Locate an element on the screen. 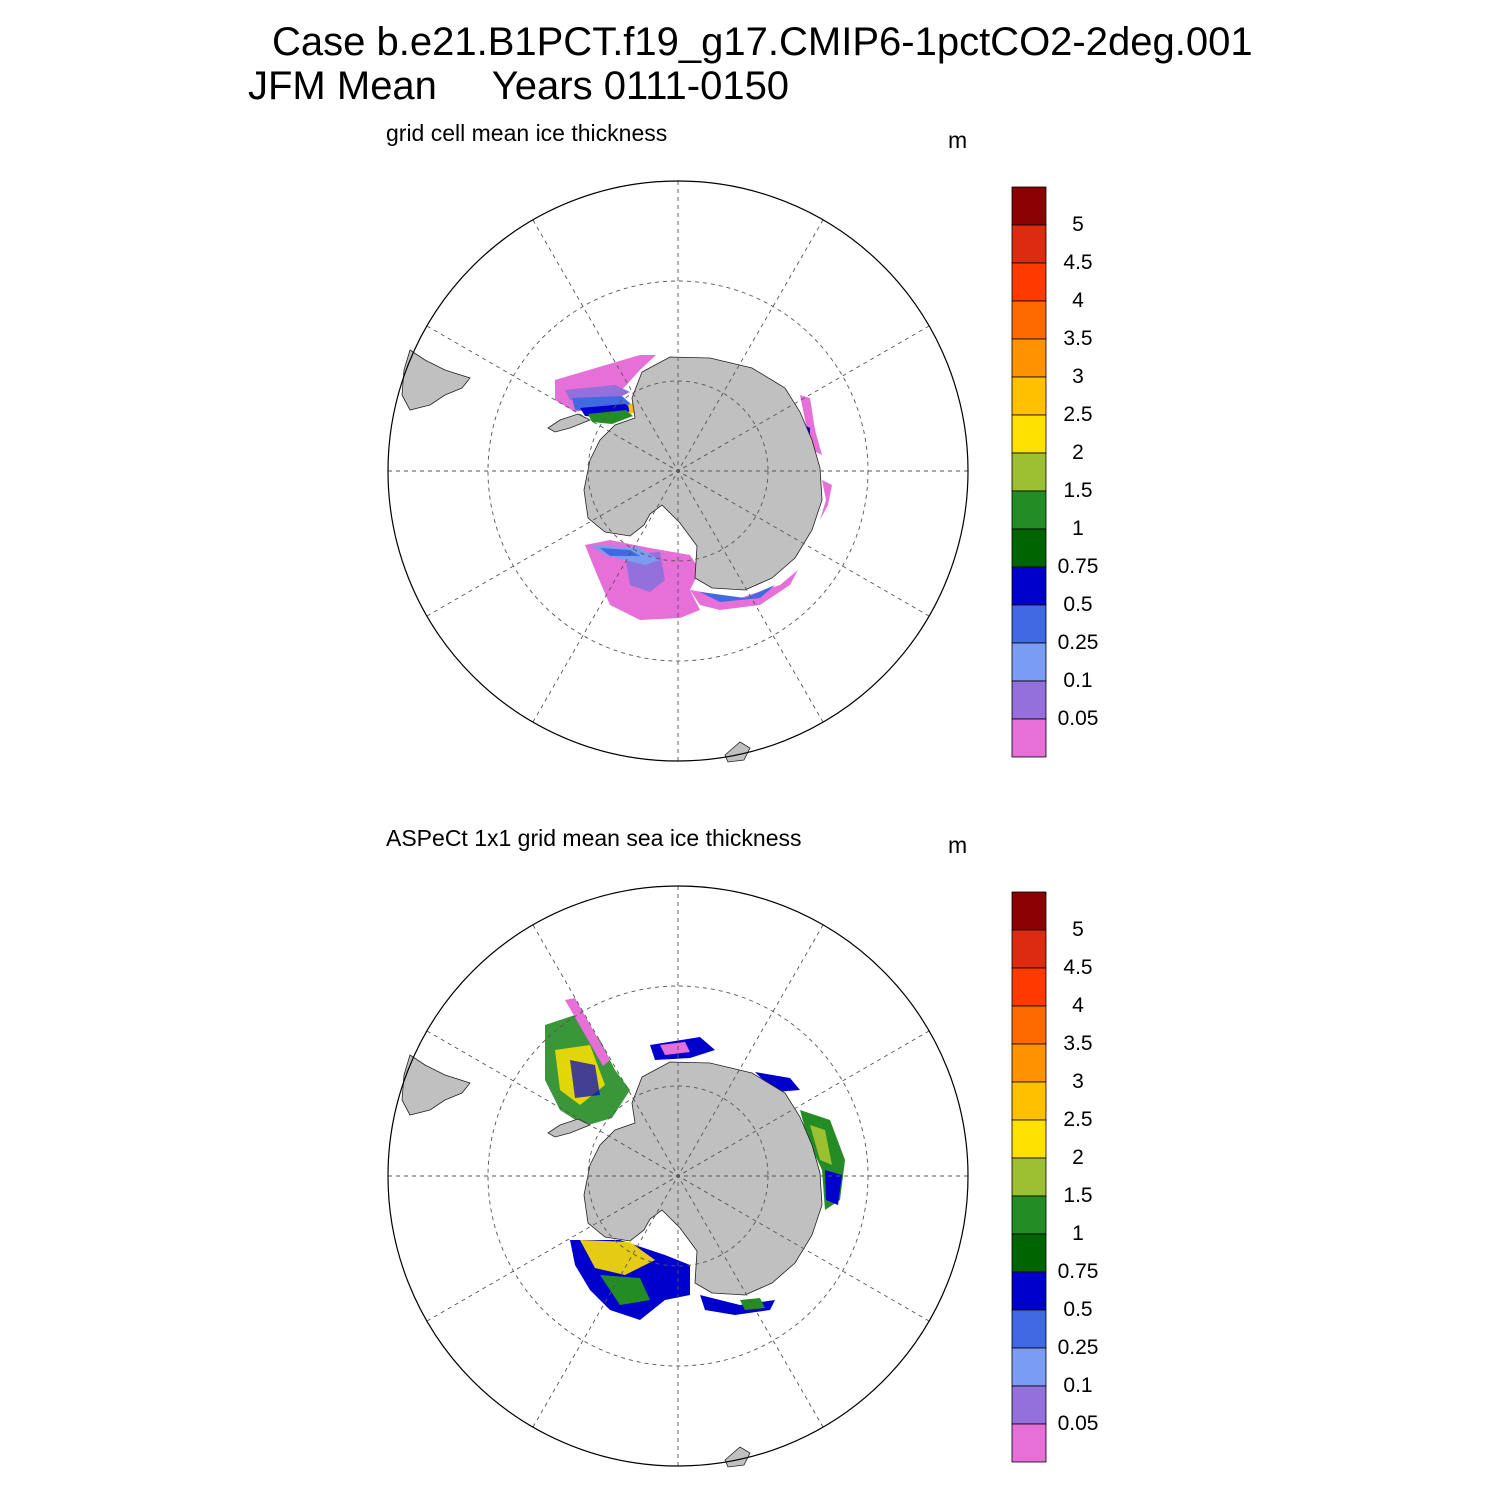 This screenshot has width=1500, height=1500. ice-field-panel1 is located at coordinates (693, 487).